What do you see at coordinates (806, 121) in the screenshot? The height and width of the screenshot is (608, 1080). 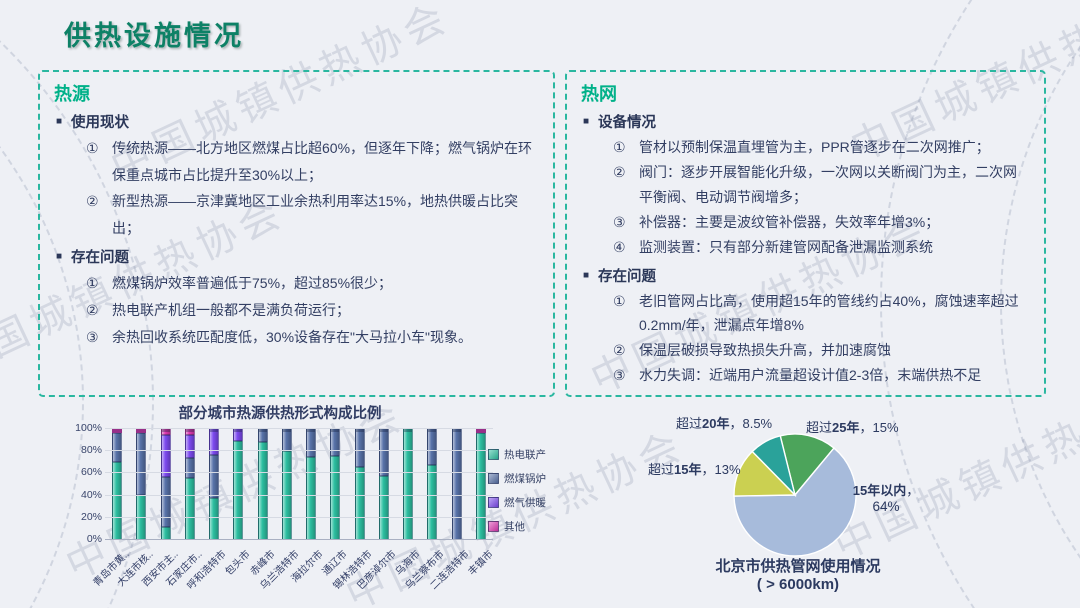 I see `section-head-equipment: ■ 设备情况` at bounding box center [806, 121].